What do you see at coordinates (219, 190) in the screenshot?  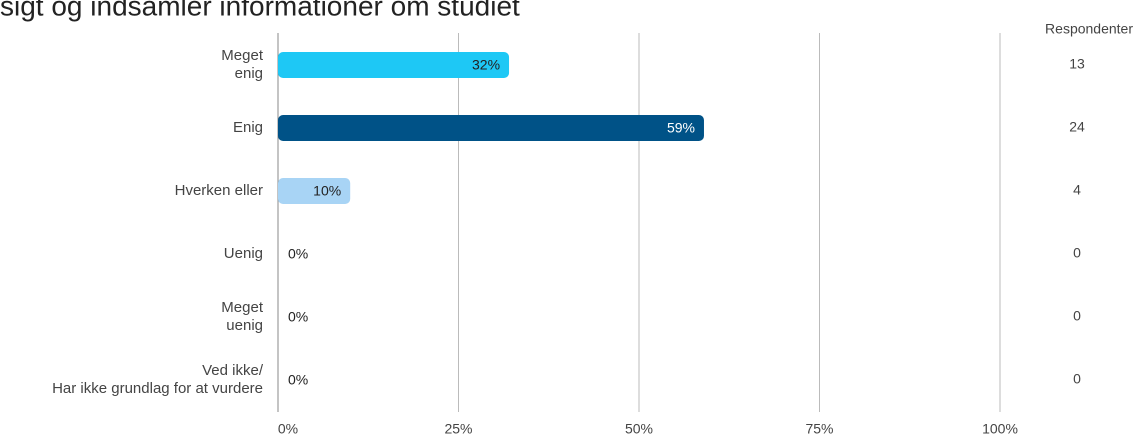 I see `category-label: Hverken eller` at bounding box center [219, 190].